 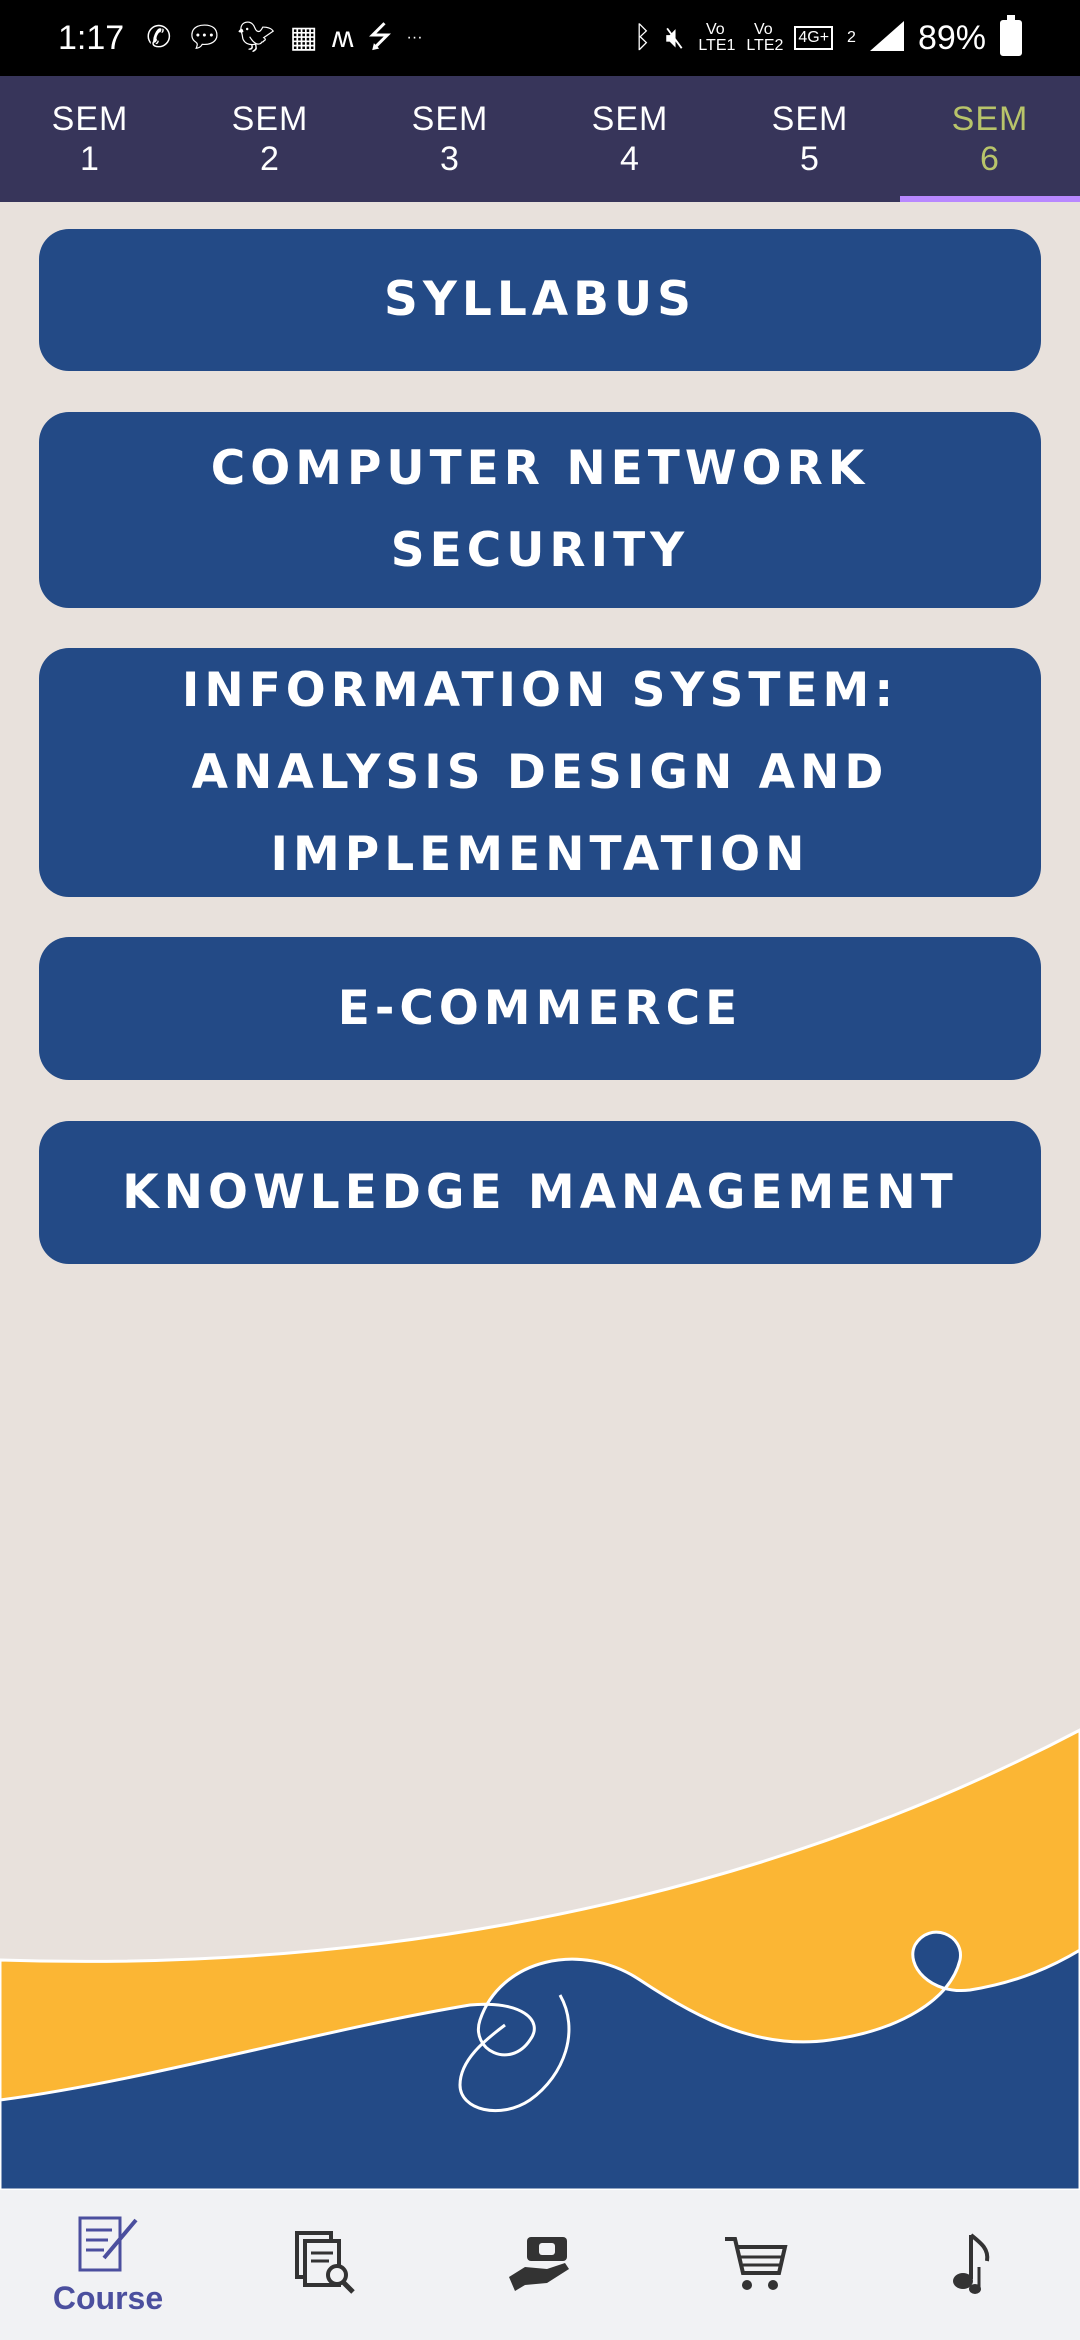 I want to click on whatsapp-icon: ✆, so click(x=159, y=37).